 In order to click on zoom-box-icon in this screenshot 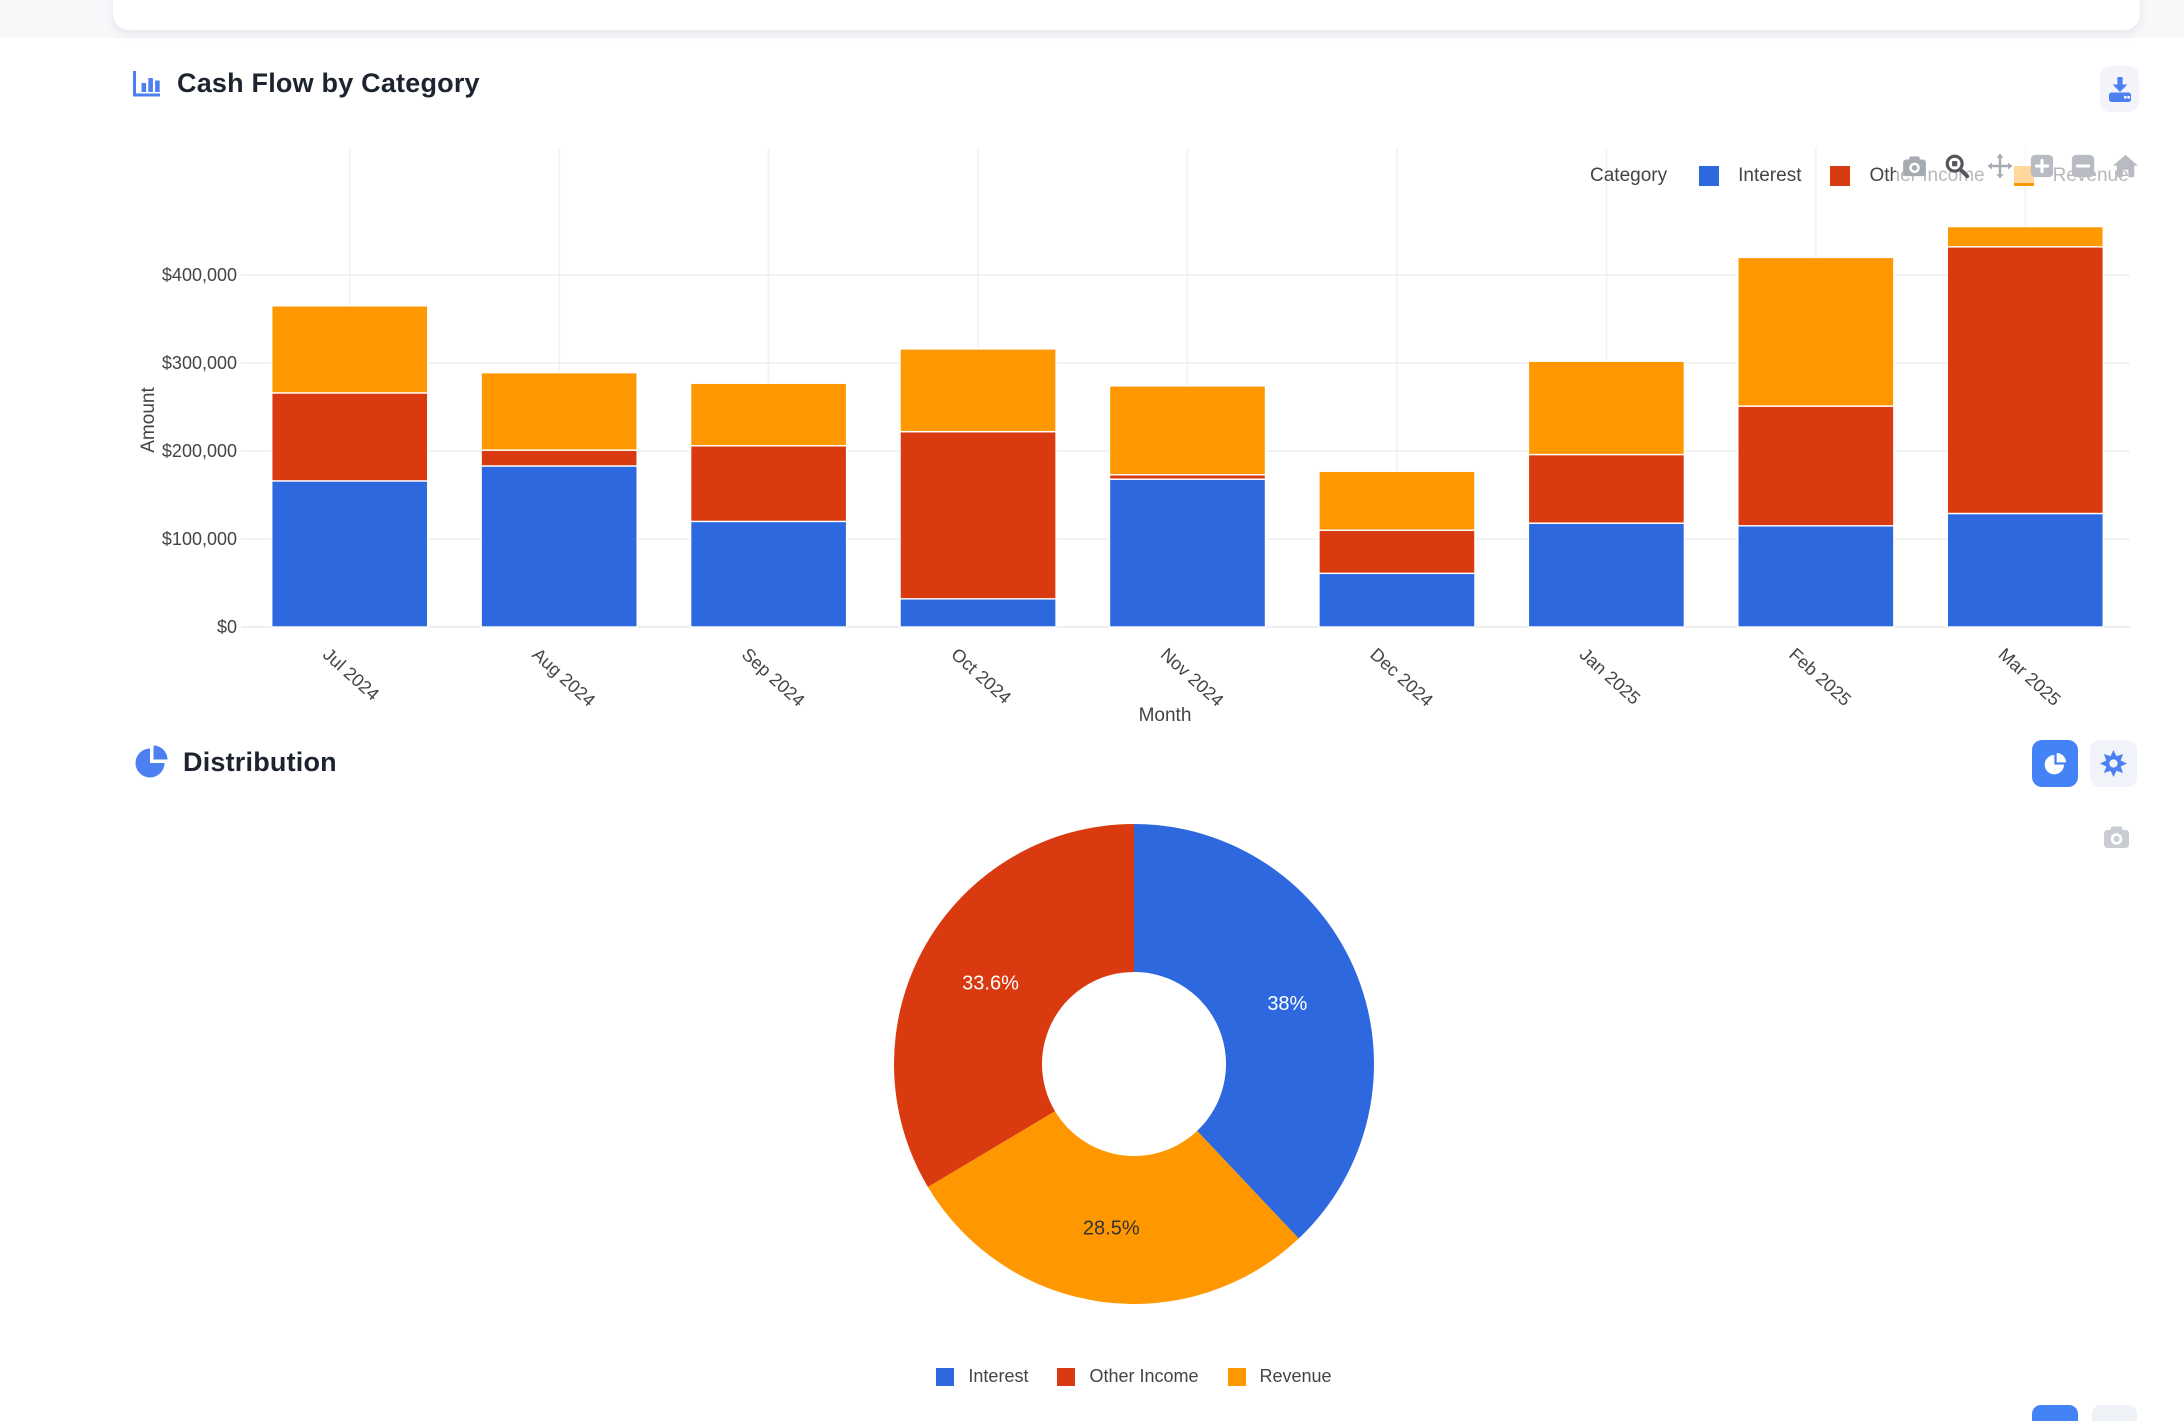, I will do `click(1957, 166)`.